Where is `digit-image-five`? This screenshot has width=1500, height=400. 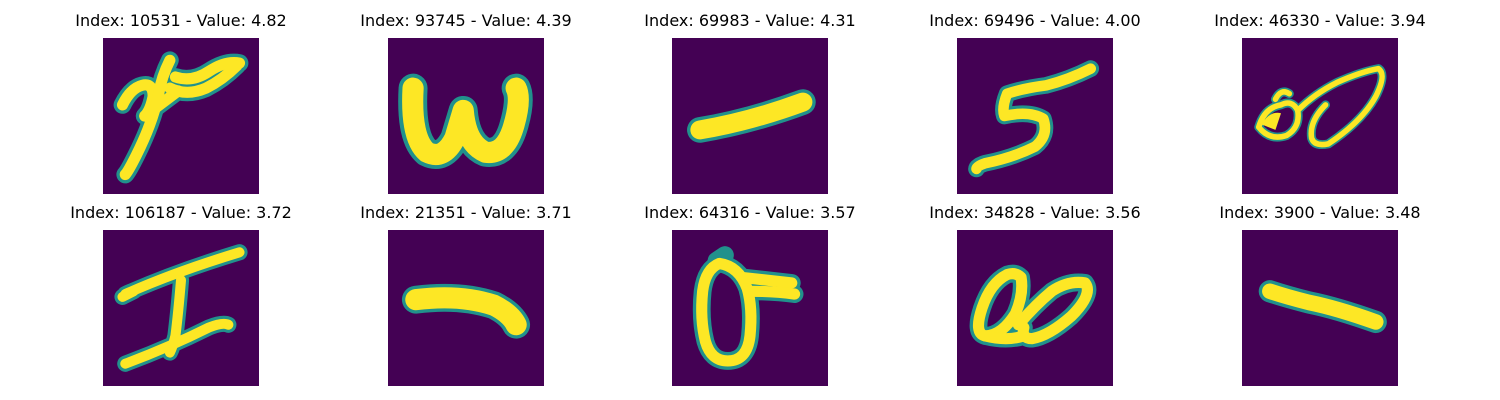
digit-image-five is located at coordinates (1035, 116).